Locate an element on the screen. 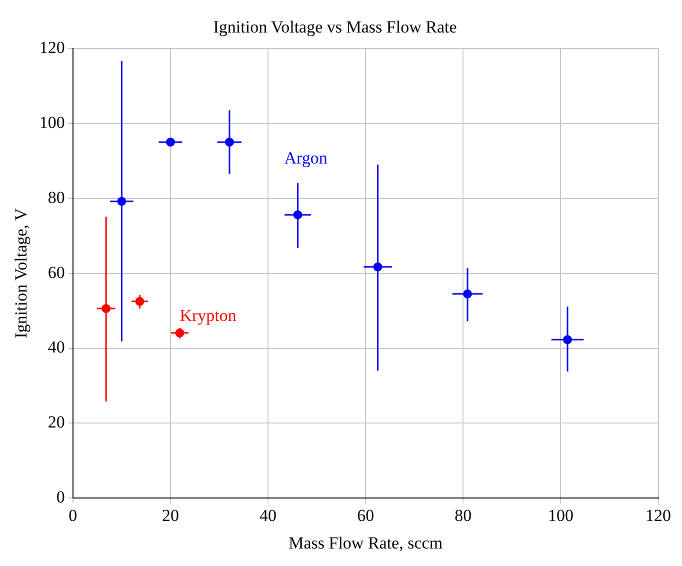 The image size is (682, 566). x-tick-label: 0 is located at coordinates (73, 515).